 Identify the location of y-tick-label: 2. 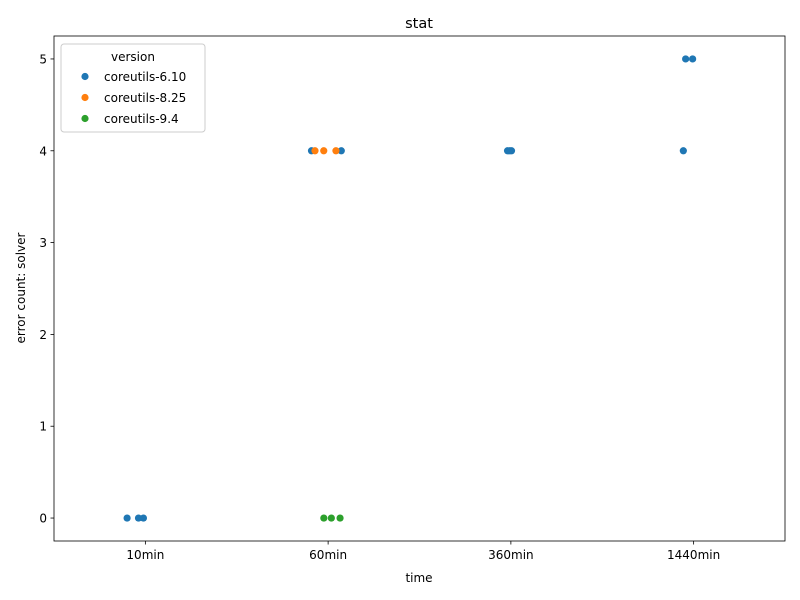
(43, 335).